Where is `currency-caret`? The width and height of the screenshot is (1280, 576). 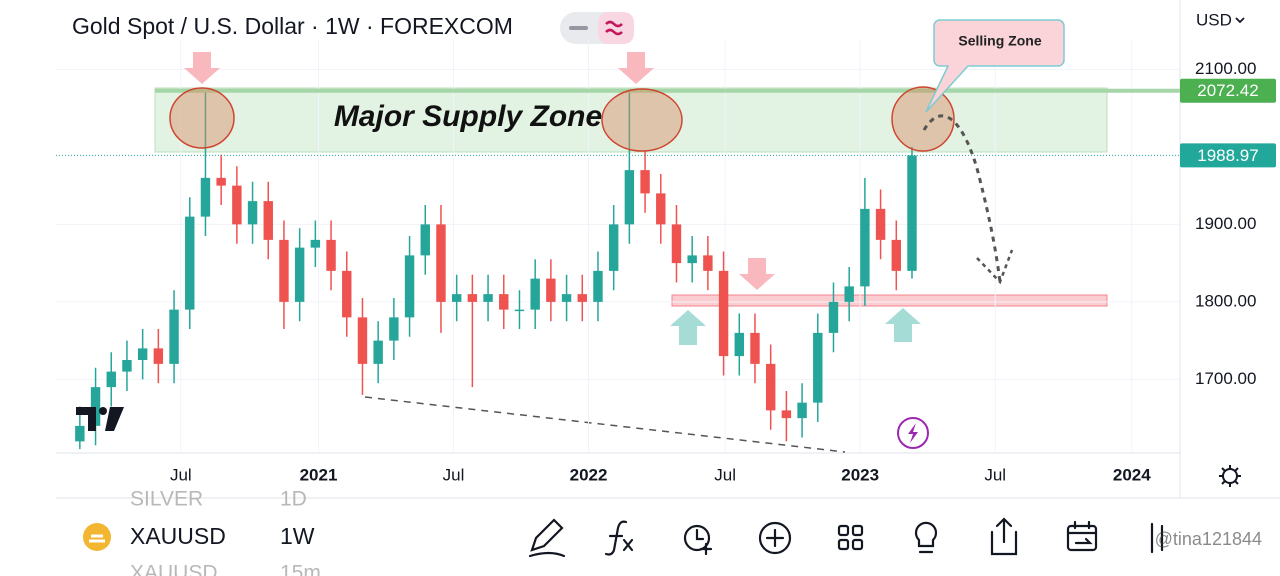 currency-caret is located at coordinates (1240, 20).